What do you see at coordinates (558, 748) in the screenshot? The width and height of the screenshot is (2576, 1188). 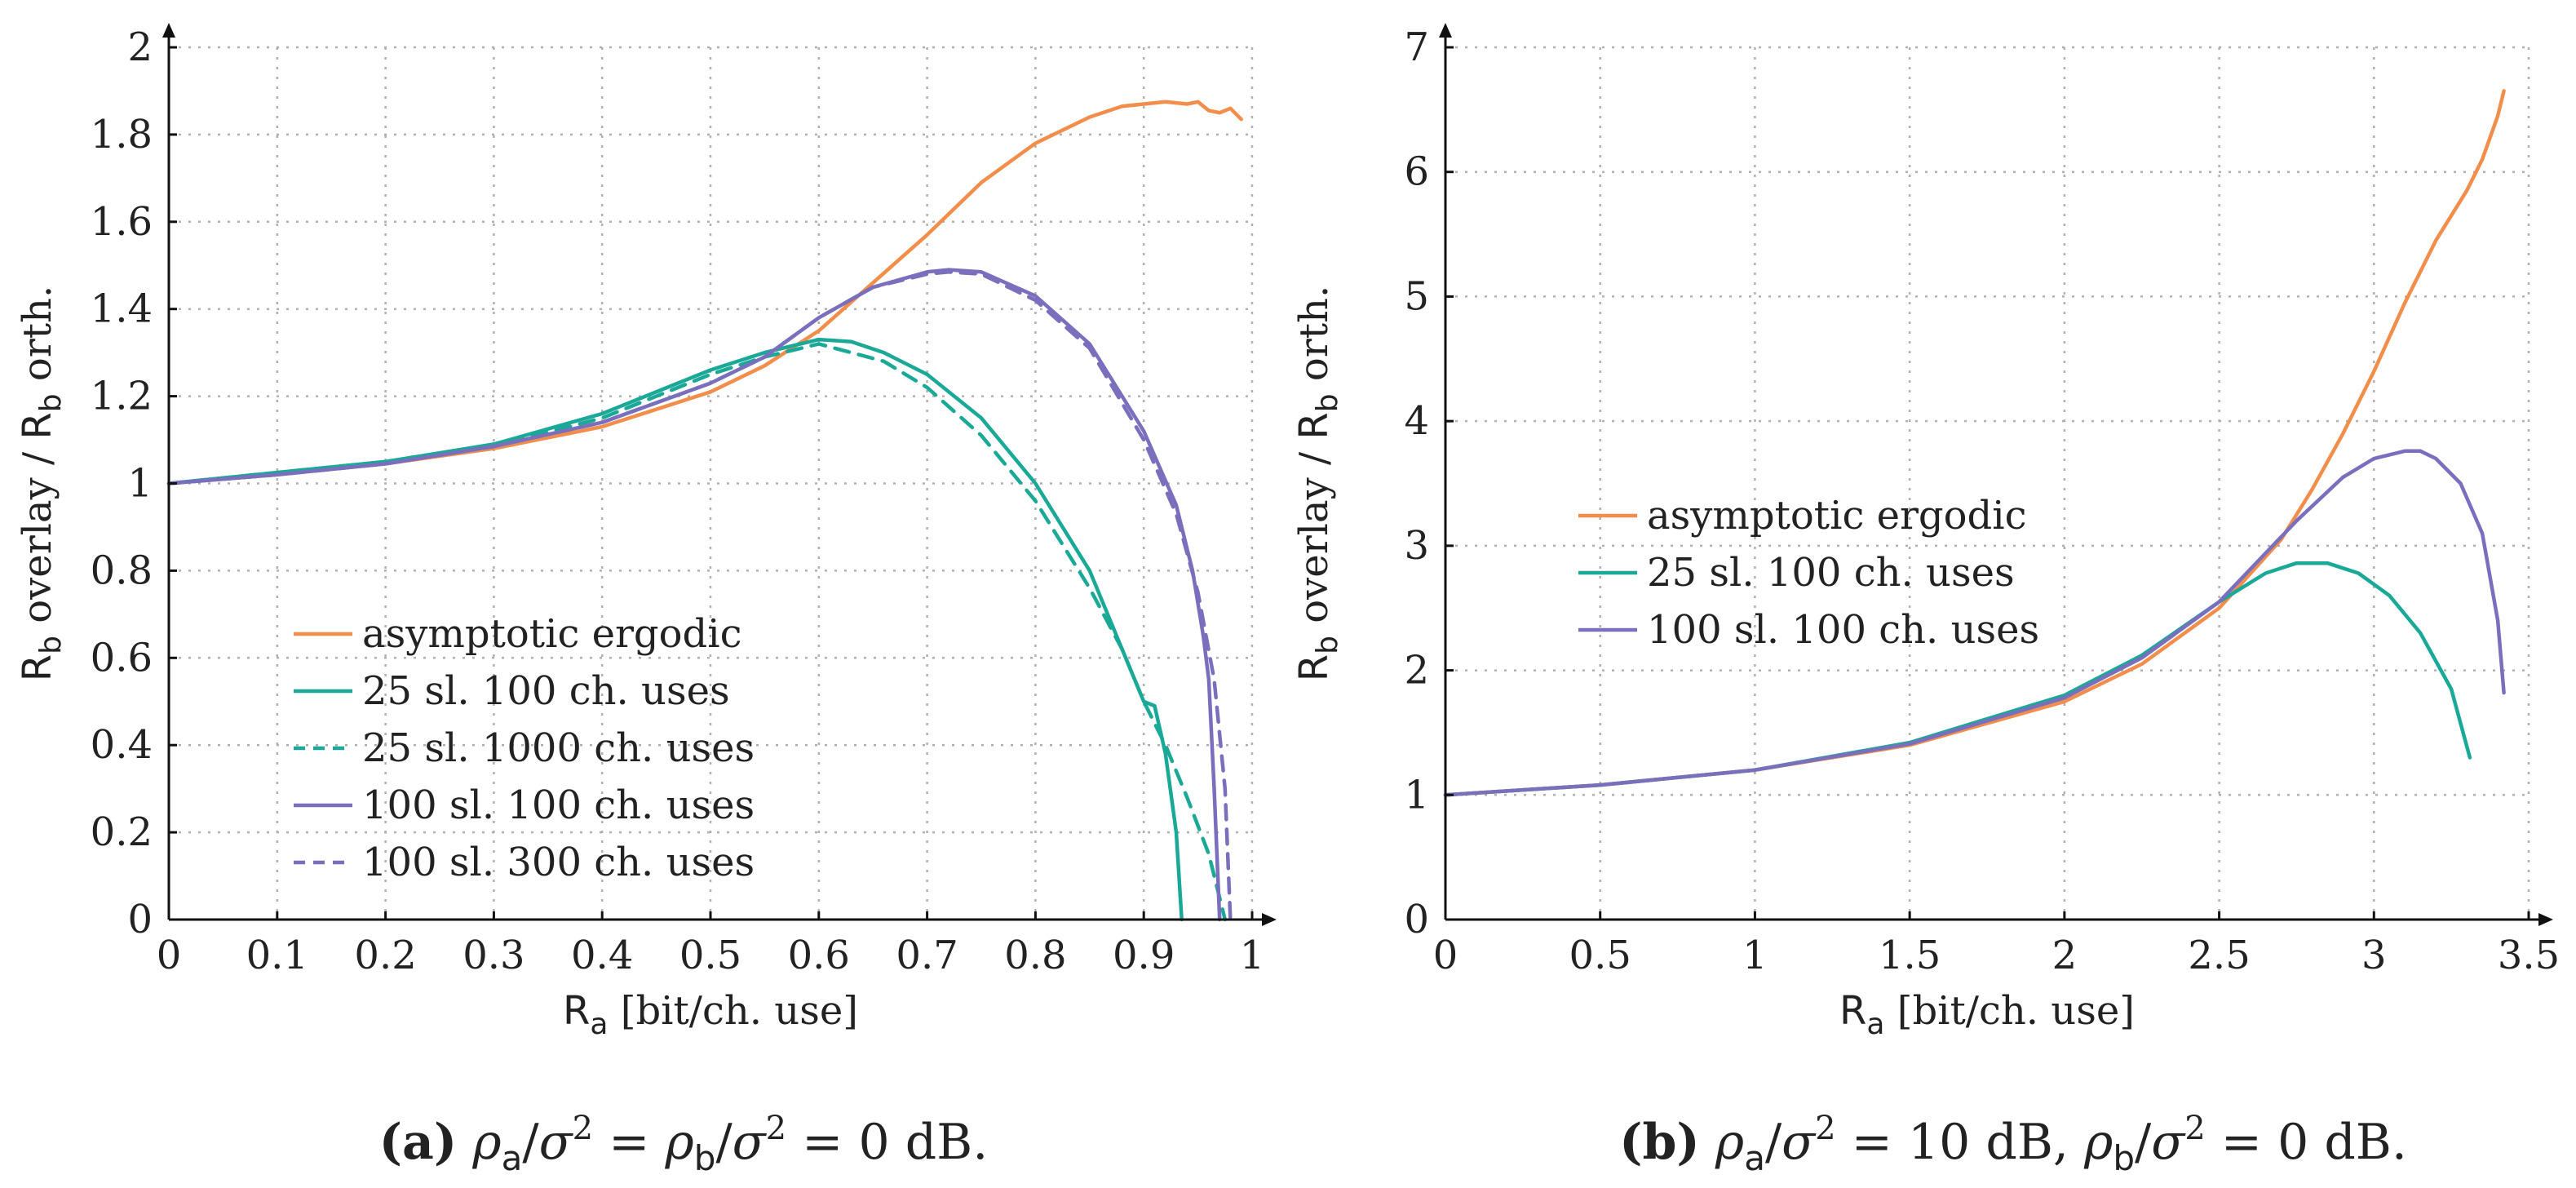 I see `legend-label-3: 25 sl. 1000 ch. uses` at bounding box center [558, 748].